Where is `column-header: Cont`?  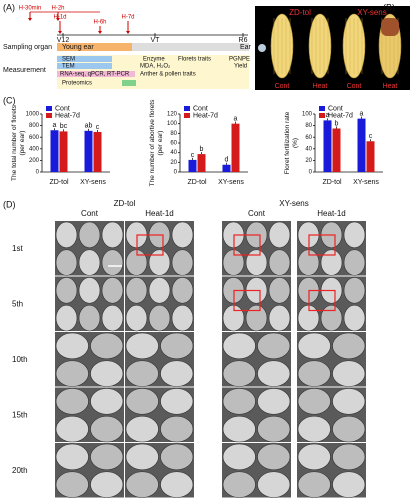
column-header: Cont is located at coordinates (90, 213).